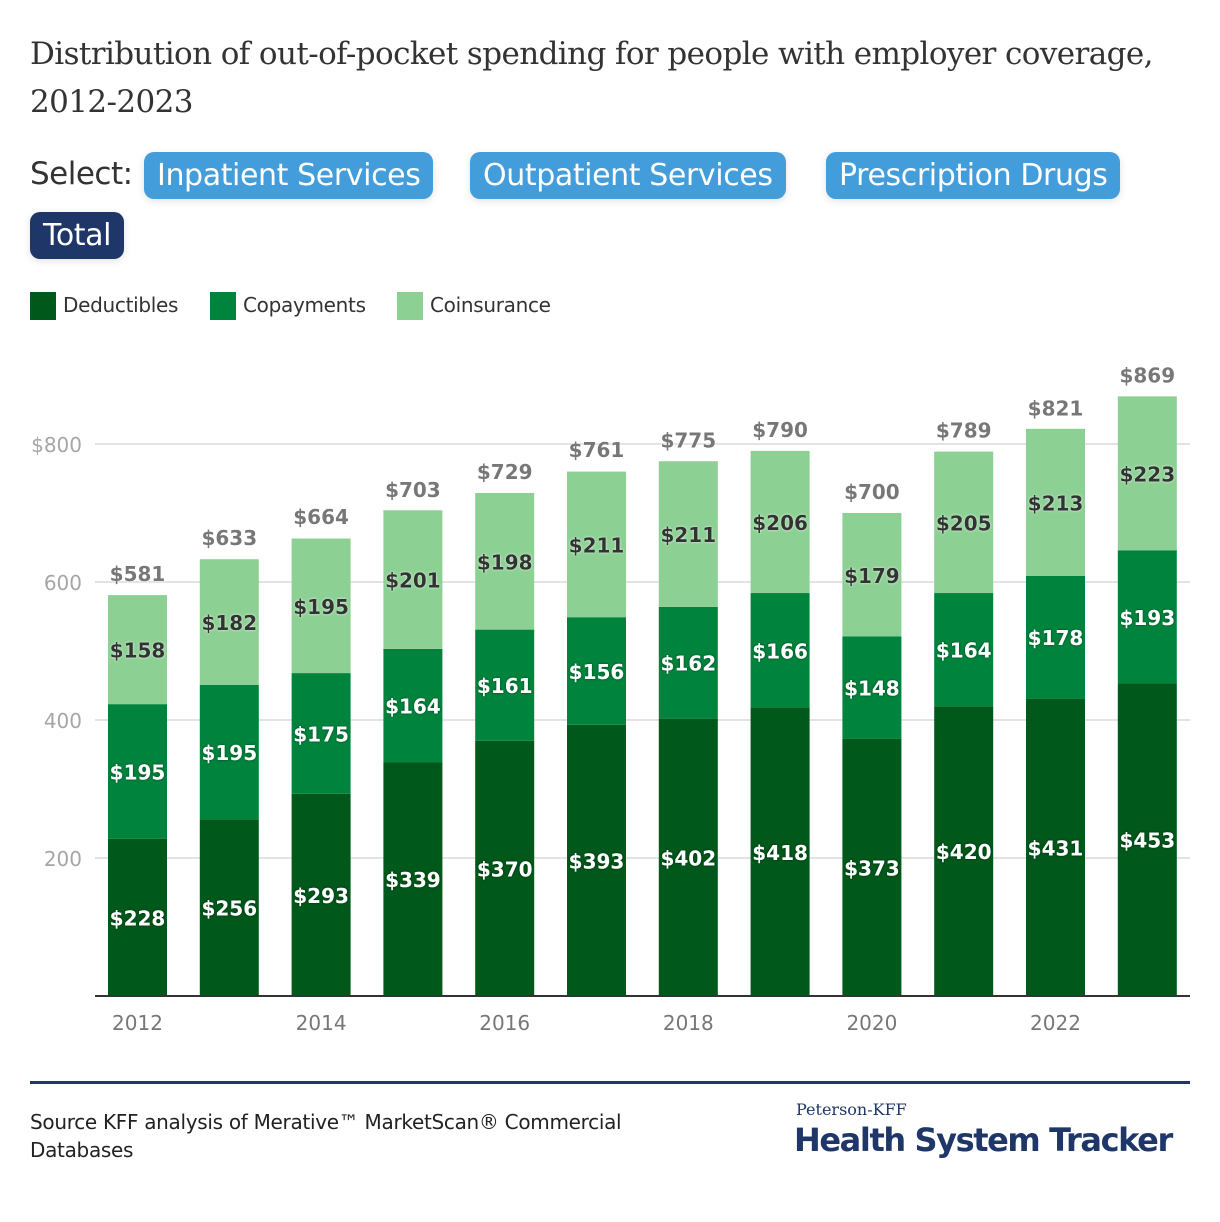 This screenshot has width=1220, height=1222. Describe the element at coordinates (872, 492) in the screenshot. I see `total-label-2020: $700` at that location.